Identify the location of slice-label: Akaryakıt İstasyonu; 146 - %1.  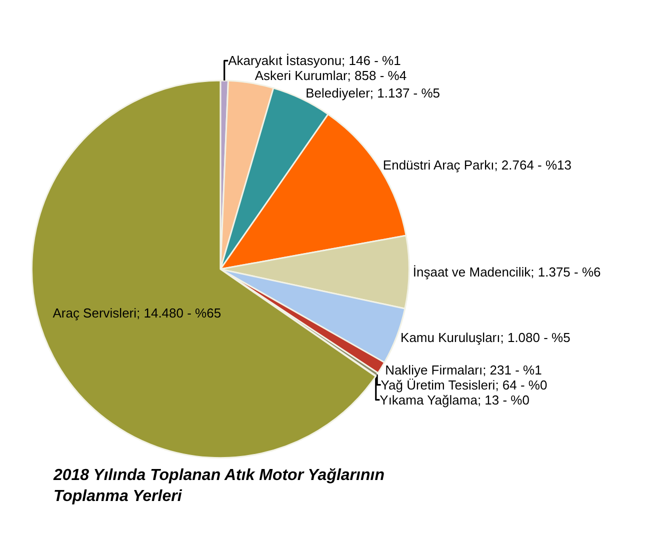
(314, 60).